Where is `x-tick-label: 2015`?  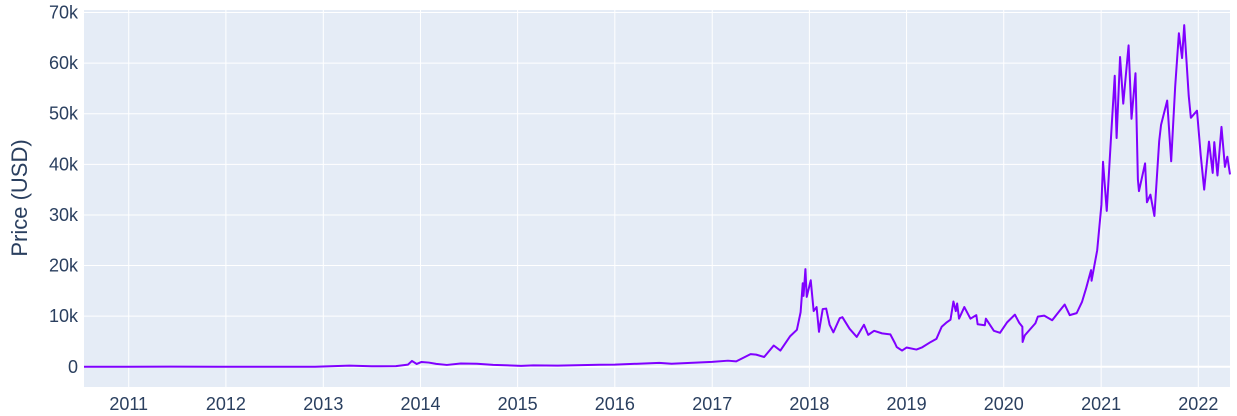 x-tick-label: 2015 is located at coordinates (518, 404).